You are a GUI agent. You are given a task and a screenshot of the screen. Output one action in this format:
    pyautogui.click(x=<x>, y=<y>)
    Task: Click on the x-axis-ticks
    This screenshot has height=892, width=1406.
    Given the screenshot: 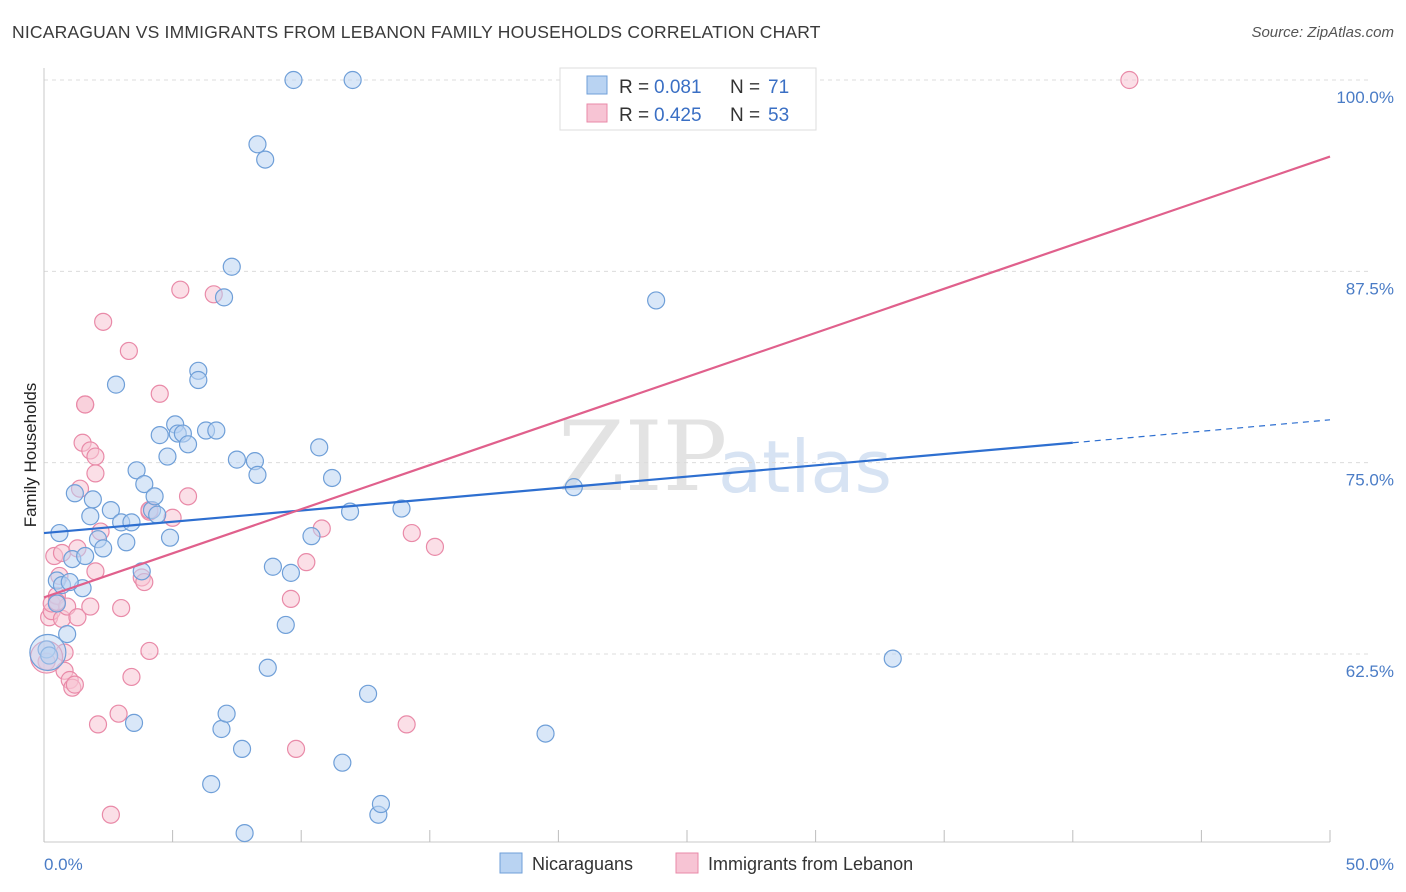 What is the action you would take?
    pyautogui.click(x=687, y=836)
    